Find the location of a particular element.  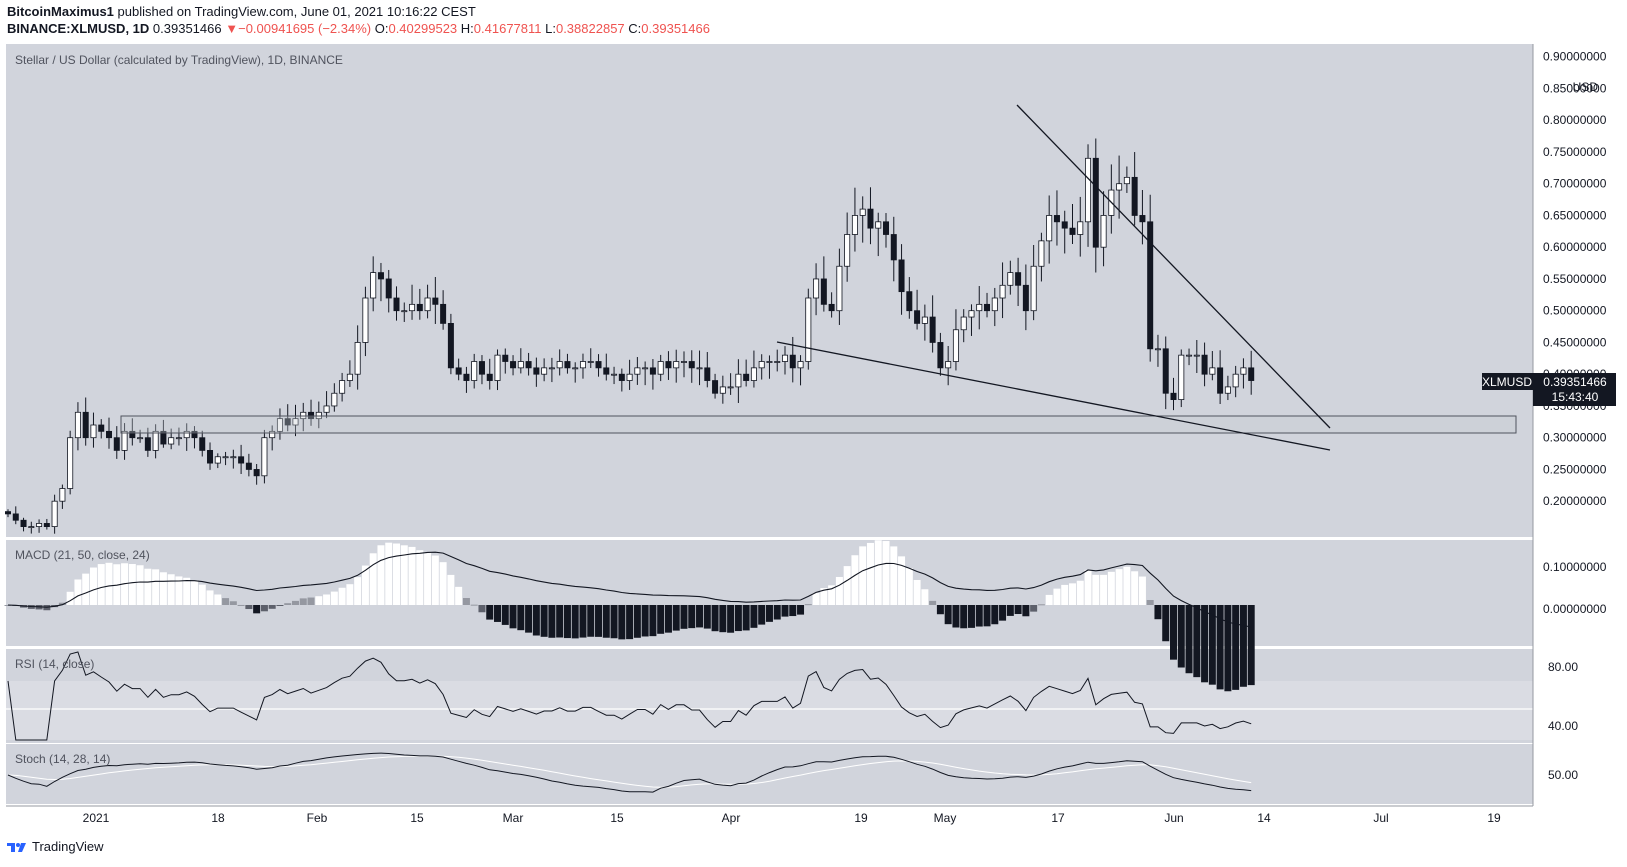

time-axis: 2021 18 Feb 15 Mar 15 Apr 19 May 17 Jun 14 Jul 19 is located at coordinates (792, 818).